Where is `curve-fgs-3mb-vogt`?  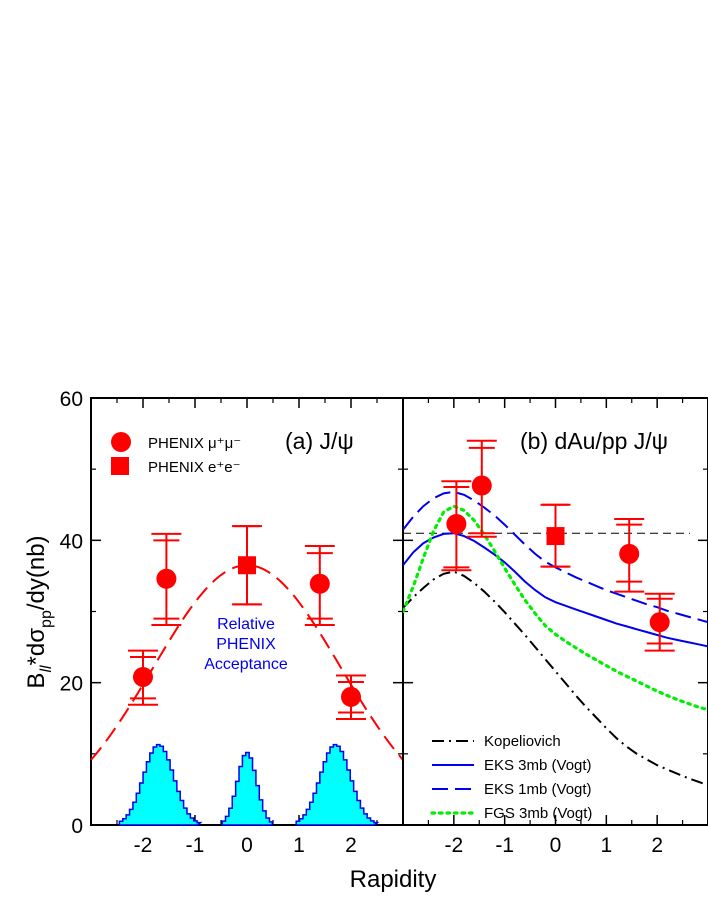
curve-fgs-3mb-vogt is located at coordinates (555, 608).